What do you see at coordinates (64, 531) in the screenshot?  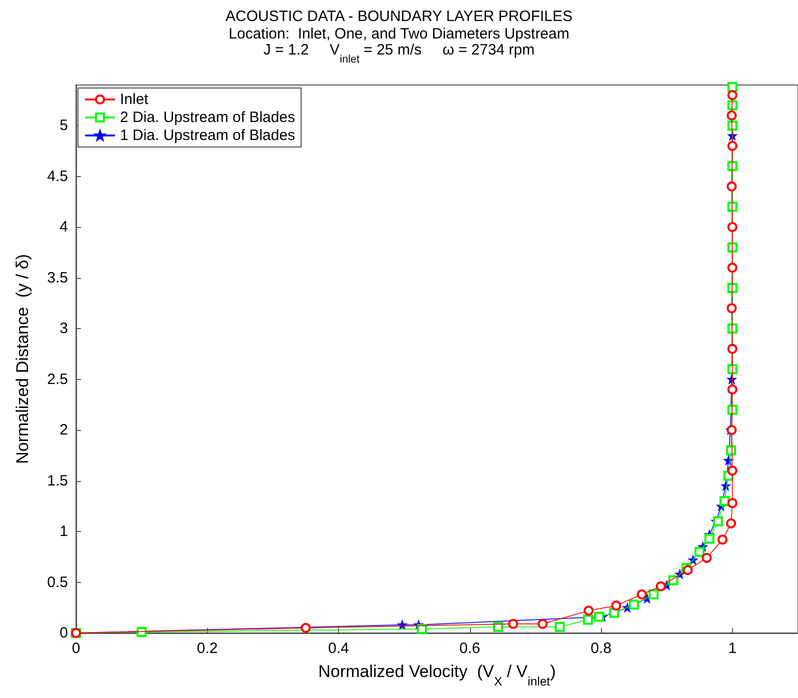 I see `y-tick-label: 1` at bounding box center [64, 531].